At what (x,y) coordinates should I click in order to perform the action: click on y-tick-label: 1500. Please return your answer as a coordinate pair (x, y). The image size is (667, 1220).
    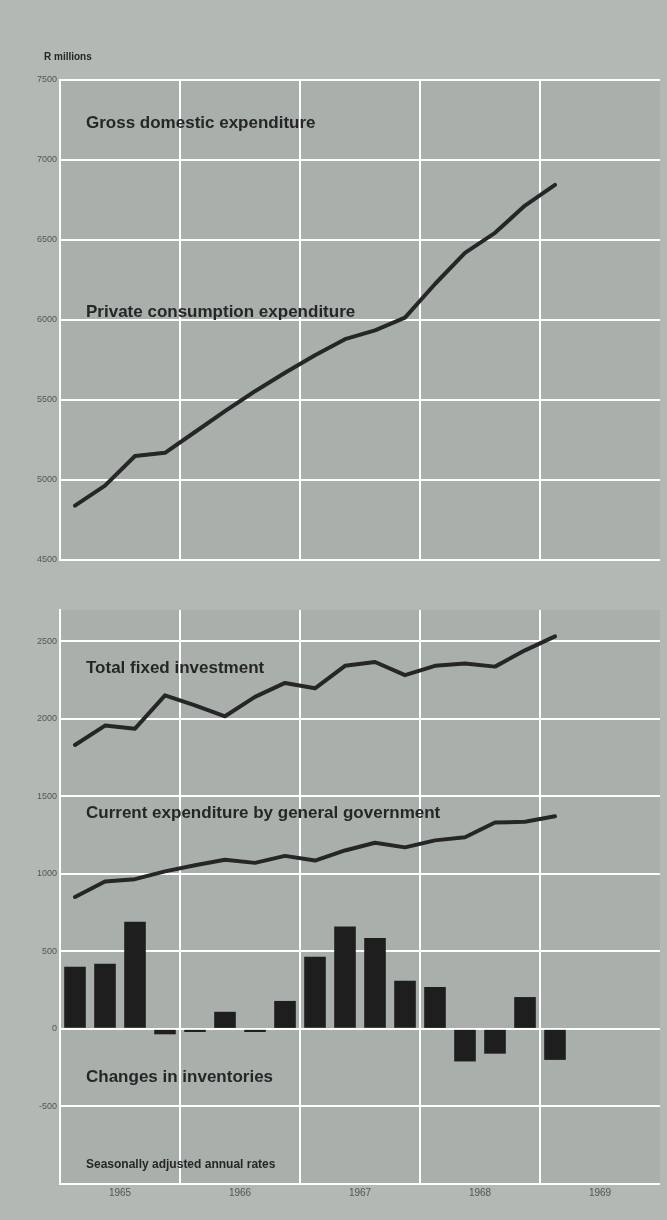
    Looking at the image, I should click on (46, 795).